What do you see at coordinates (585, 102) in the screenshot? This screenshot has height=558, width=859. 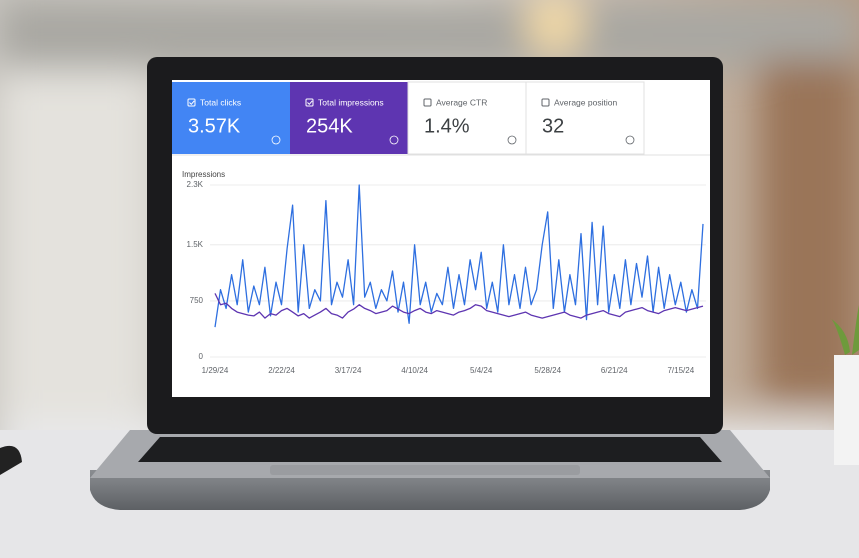 I see `card-label: Average position` at bounding box center [585, 102].